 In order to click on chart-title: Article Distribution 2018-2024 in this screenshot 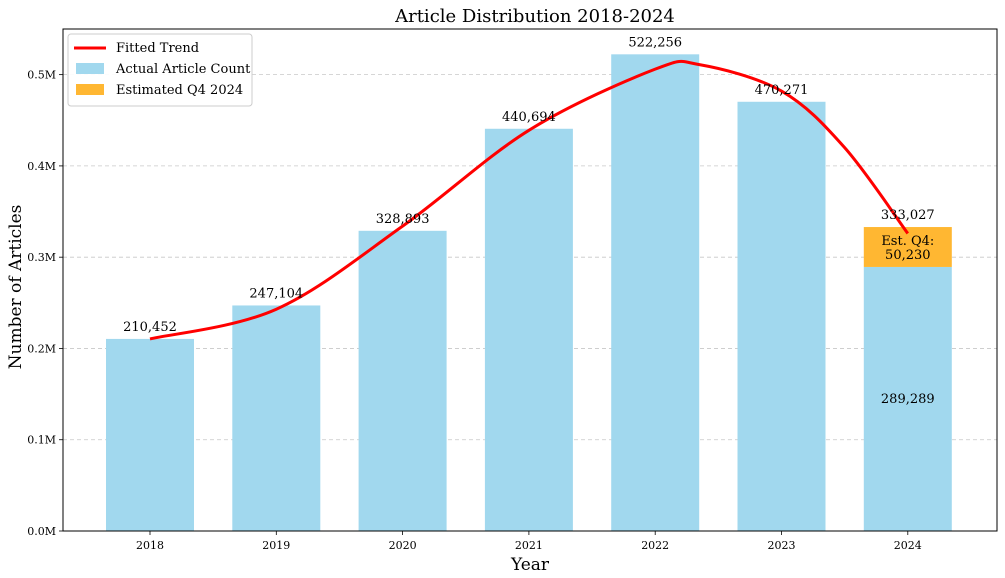, I will do `click(534, 16)`.